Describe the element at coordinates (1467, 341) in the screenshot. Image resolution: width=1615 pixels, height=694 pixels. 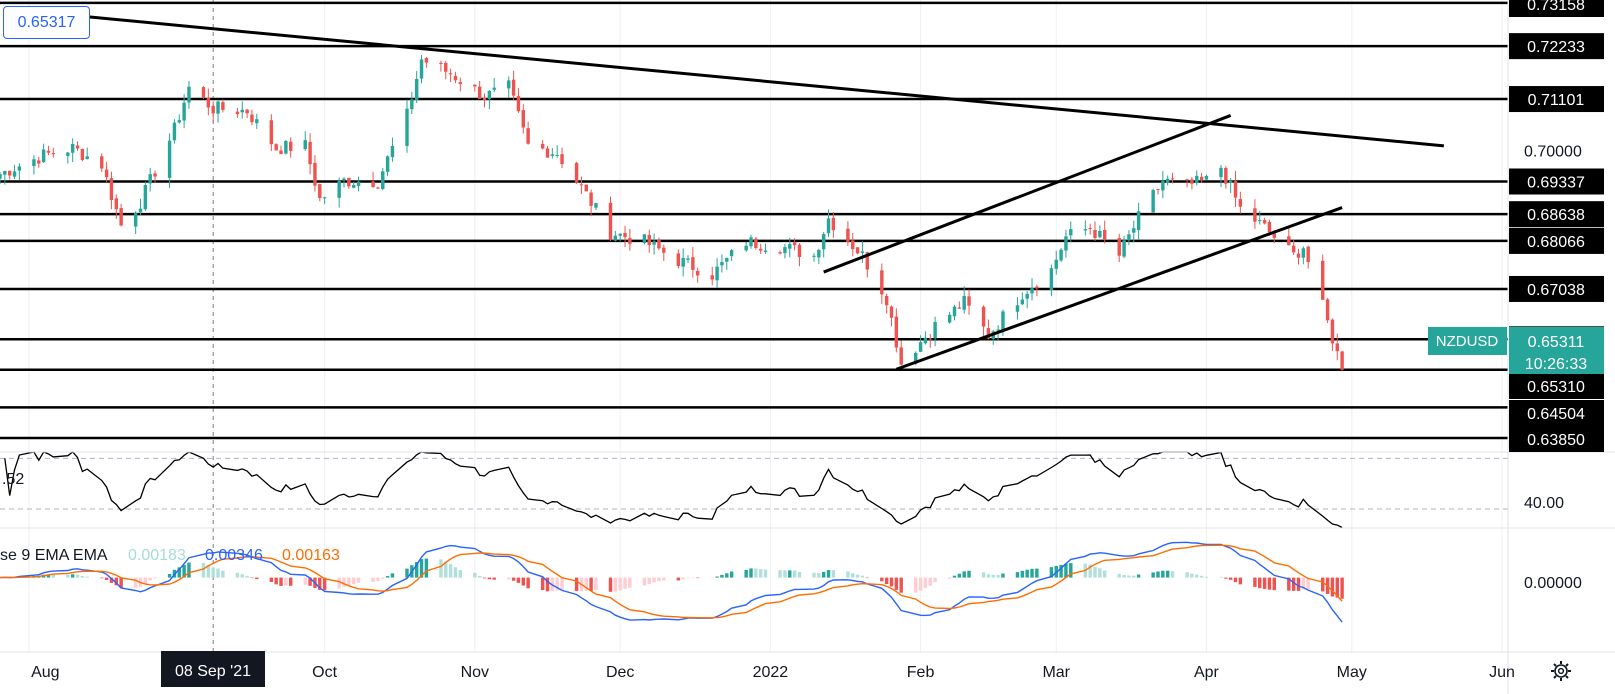
I see `symbol-tag` at that location.